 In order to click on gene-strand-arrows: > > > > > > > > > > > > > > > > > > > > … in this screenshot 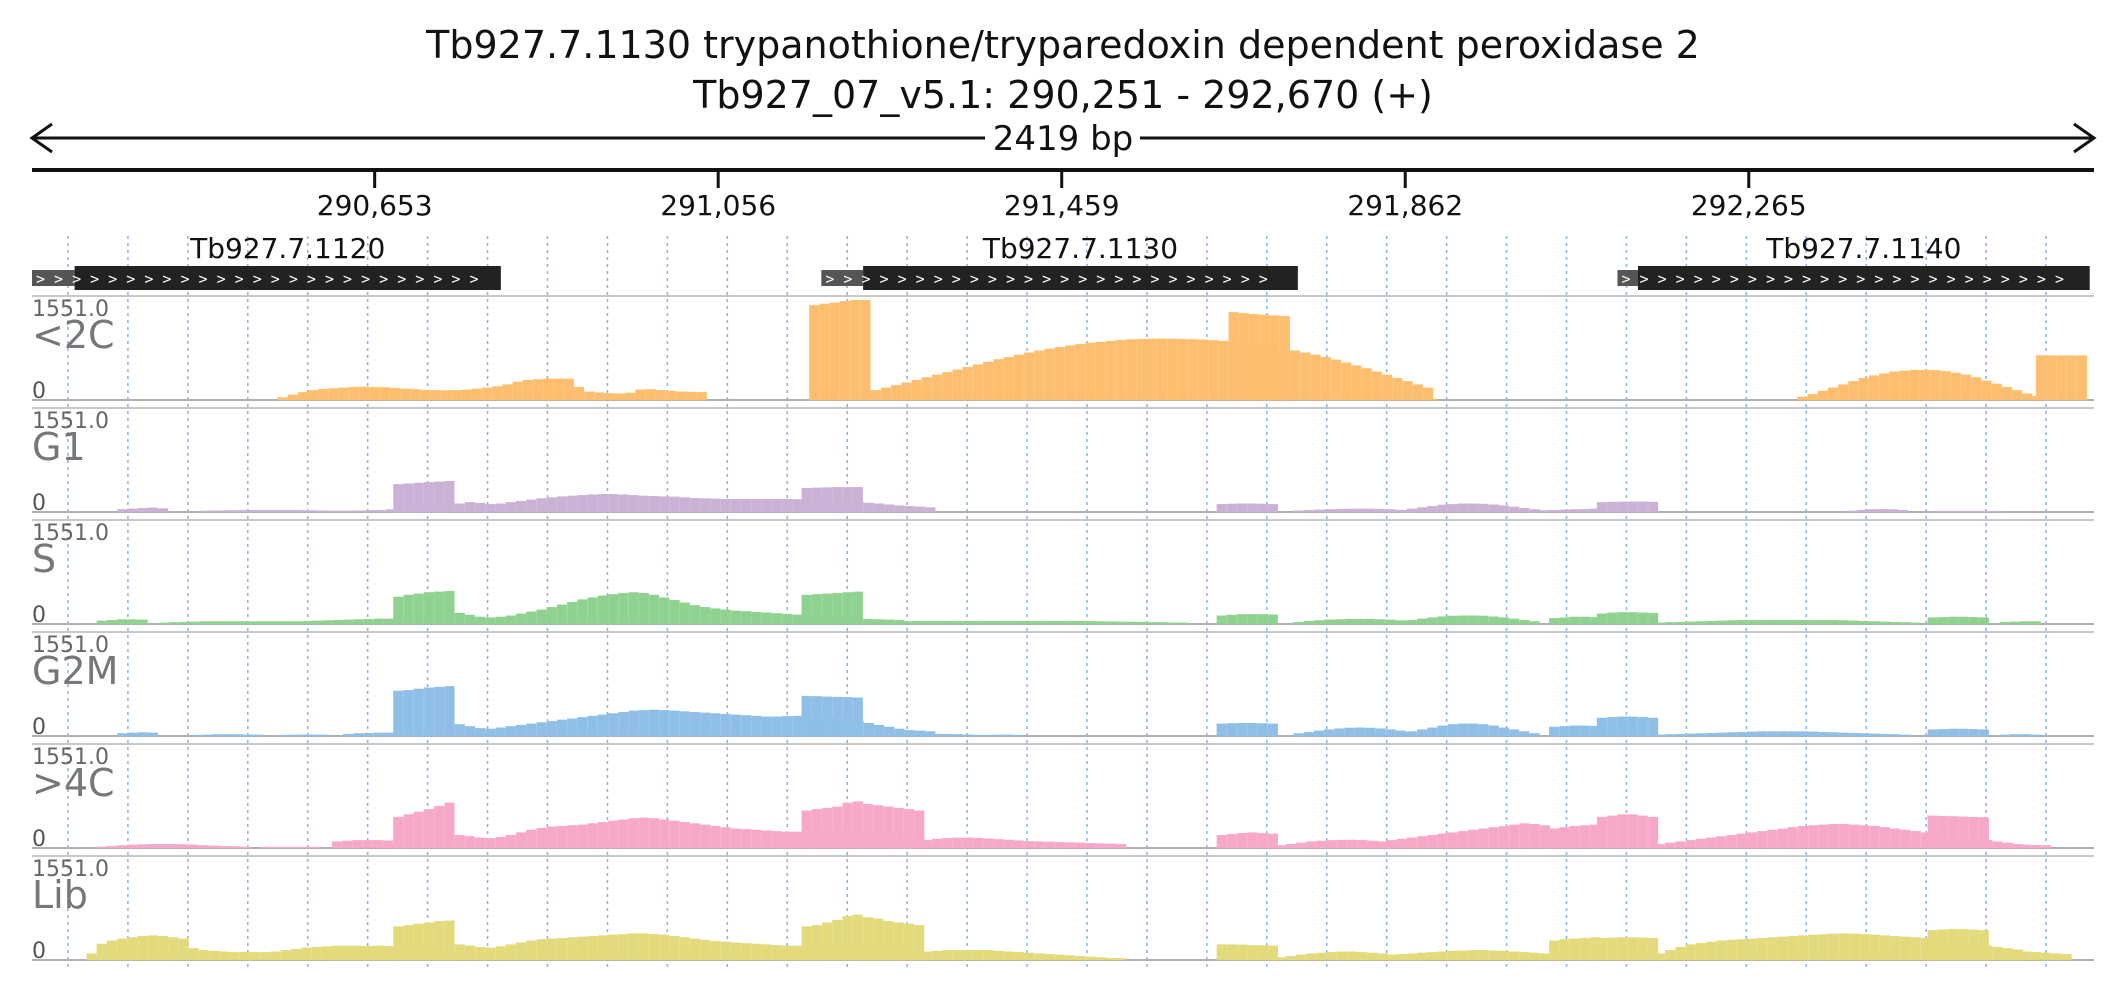, I will do `click(257, 279)`.